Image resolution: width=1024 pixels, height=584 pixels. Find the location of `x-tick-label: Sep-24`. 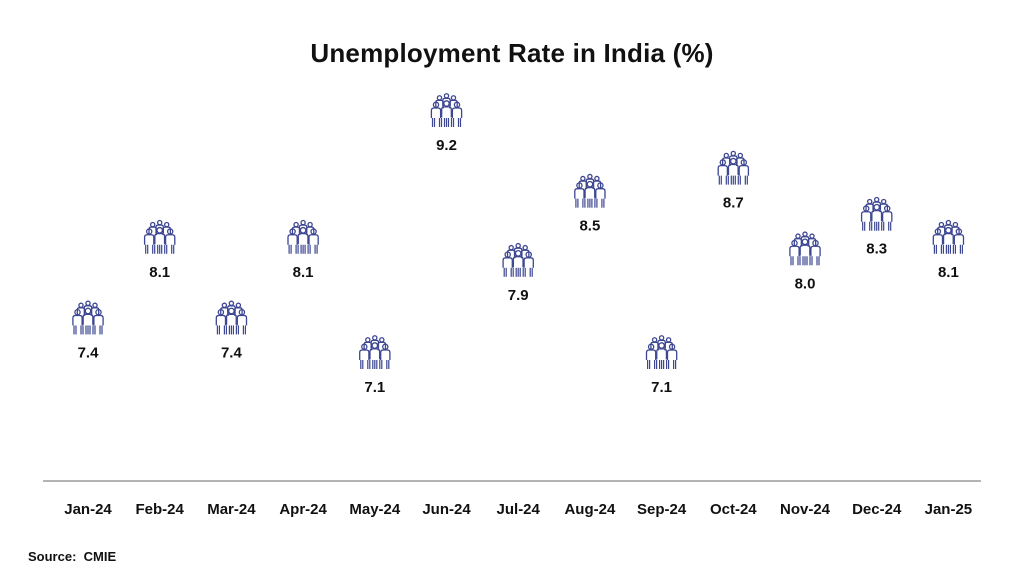

x-tick-label: Sep-24 is located at coordinates (662, 509).